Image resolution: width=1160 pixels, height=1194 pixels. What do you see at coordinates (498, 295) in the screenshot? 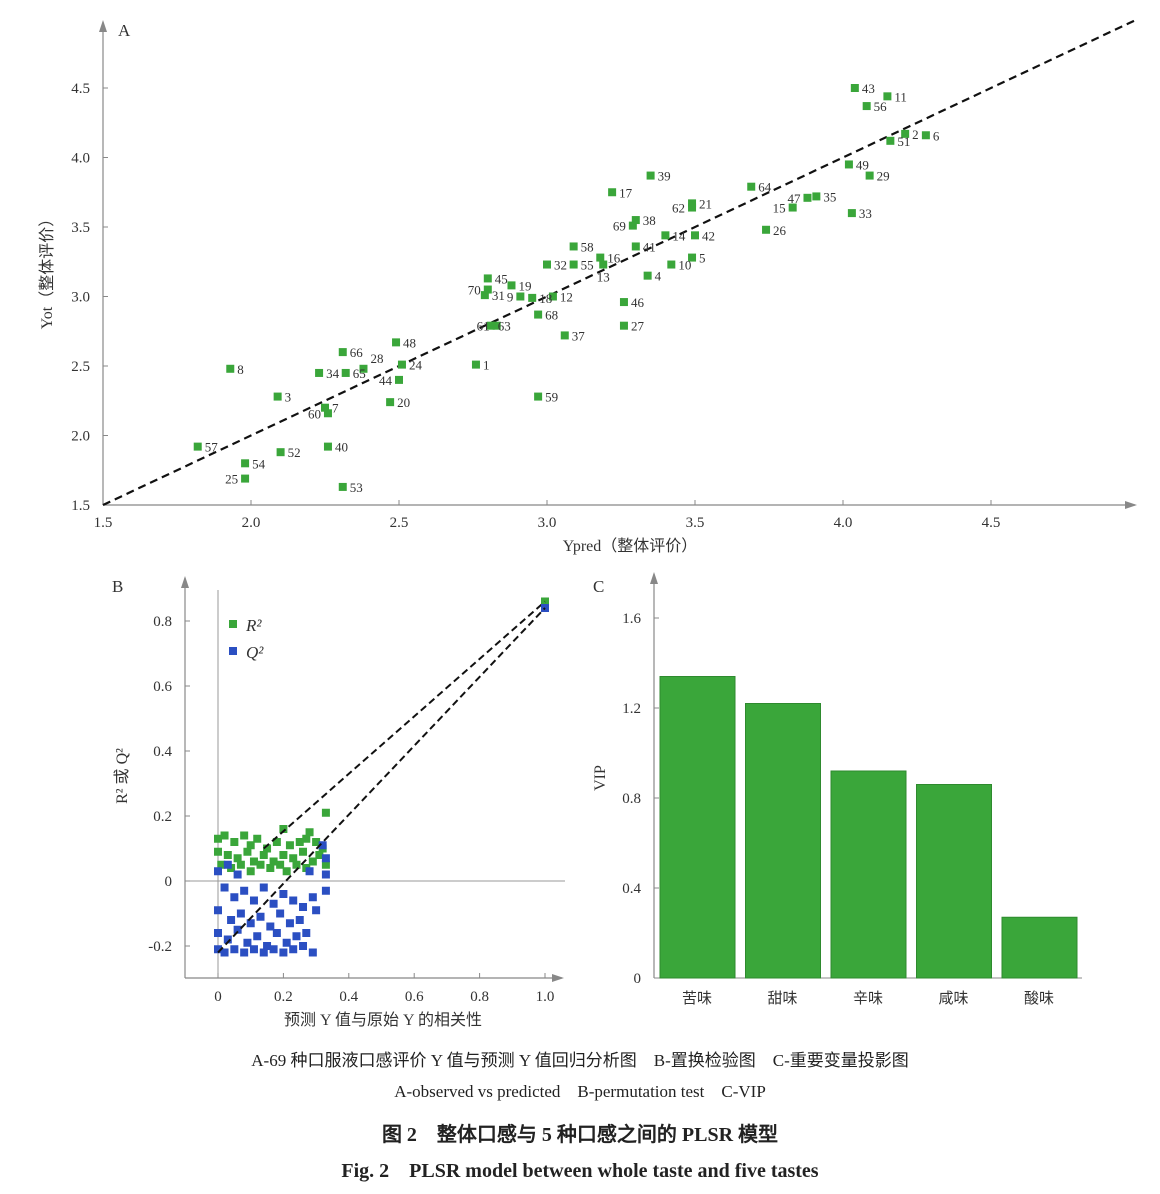
I see `point-label-a: 31` at bounding box center [498, 295].